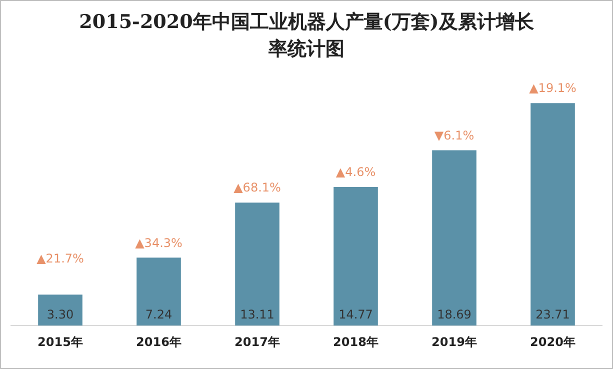 This screenshot has width=613, height=369. I want to click on annotation: ▲21.7%, so click(60, 259).